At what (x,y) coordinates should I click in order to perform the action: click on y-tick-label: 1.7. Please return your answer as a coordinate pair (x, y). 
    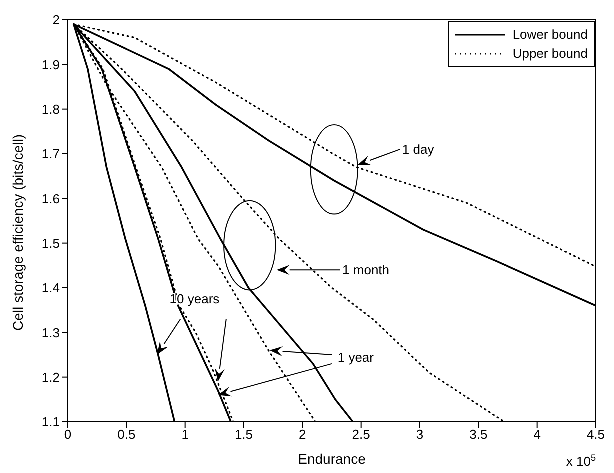
    Looking at the image, I should click on (51, 154).